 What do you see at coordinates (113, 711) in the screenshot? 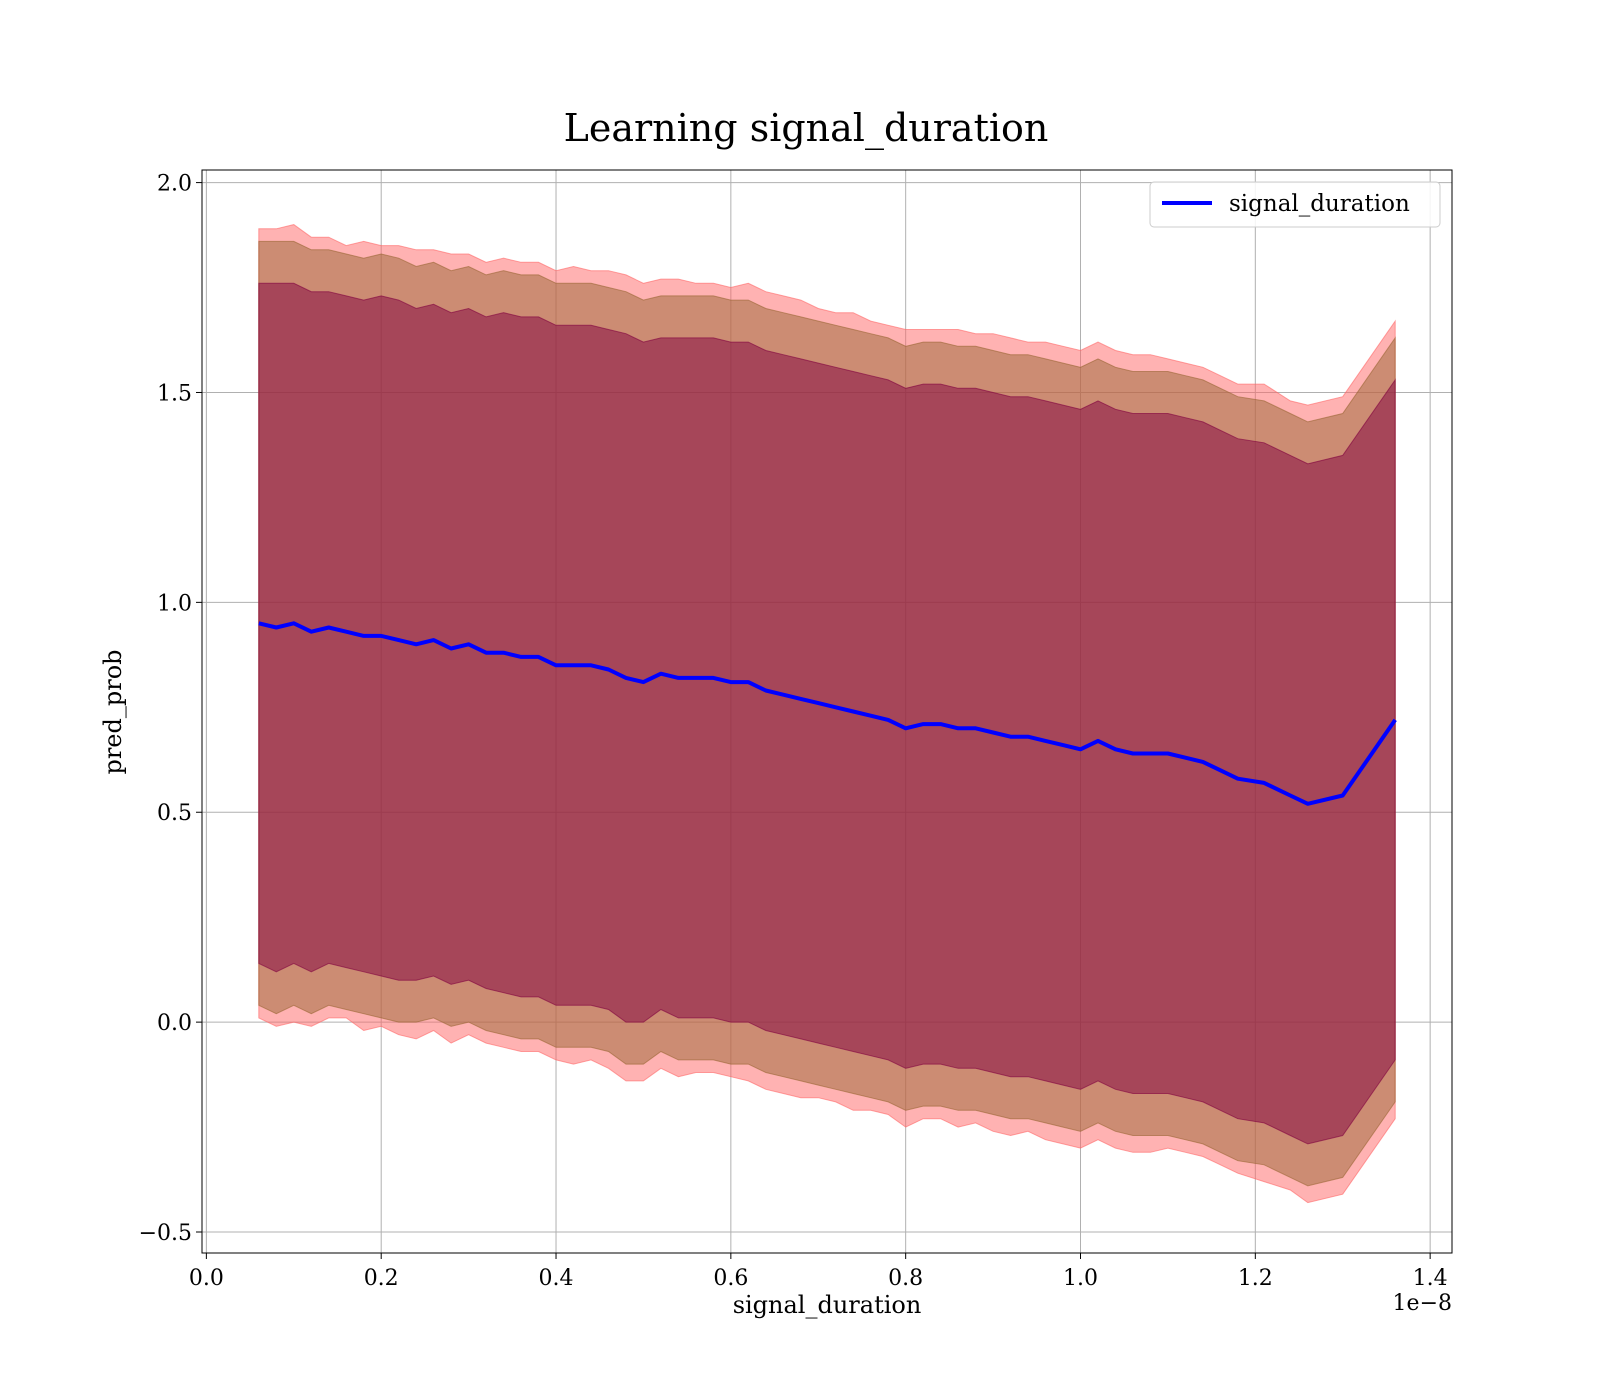
I see `y-axis-label: pred_prob` at bounding box center [113, 711].